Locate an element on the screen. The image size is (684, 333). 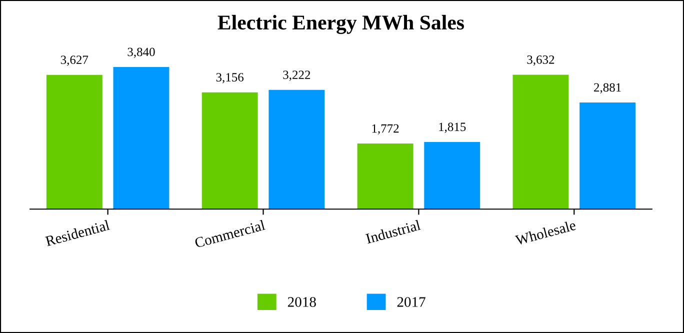
data-label: 3,840 is located at coordinates (141, 53).